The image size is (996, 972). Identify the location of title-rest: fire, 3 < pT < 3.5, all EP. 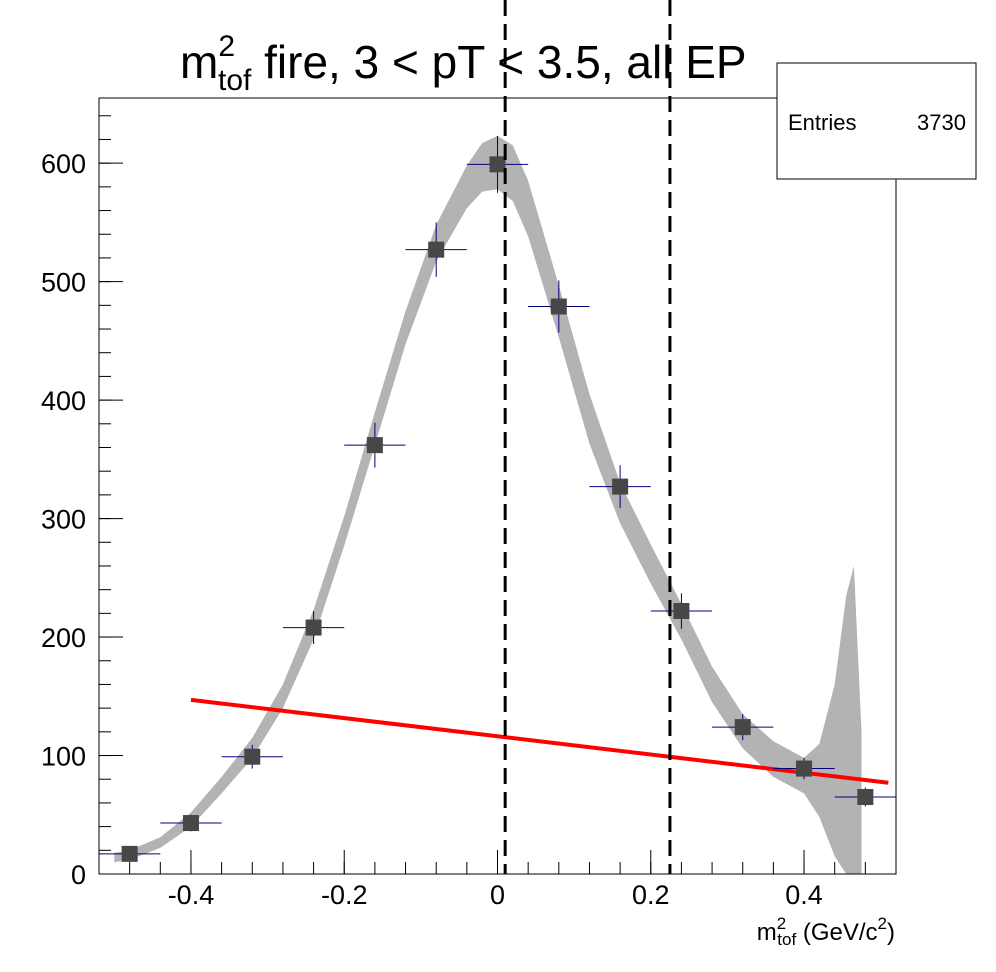
(498, 62).